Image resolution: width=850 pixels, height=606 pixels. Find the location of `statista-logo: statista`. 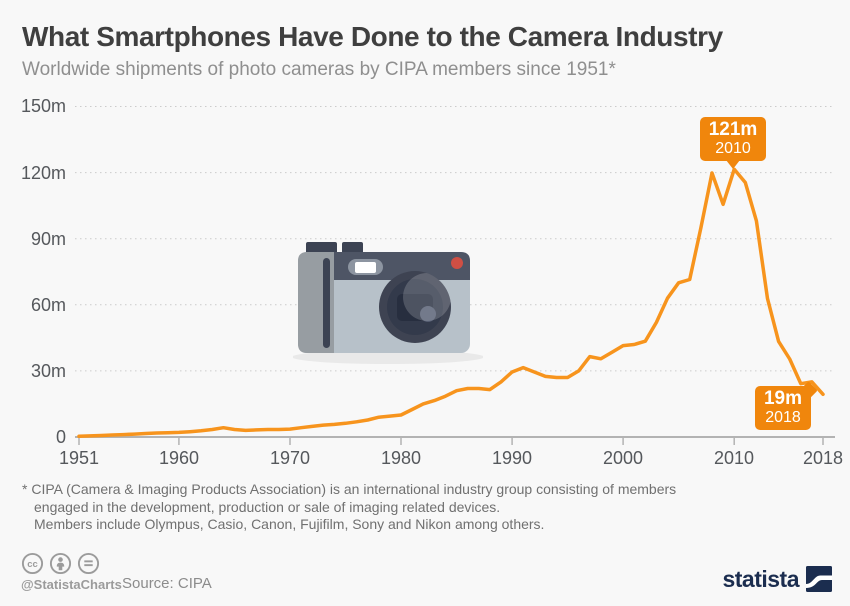

statista-logo: statista is located at coordinates (777, 579).